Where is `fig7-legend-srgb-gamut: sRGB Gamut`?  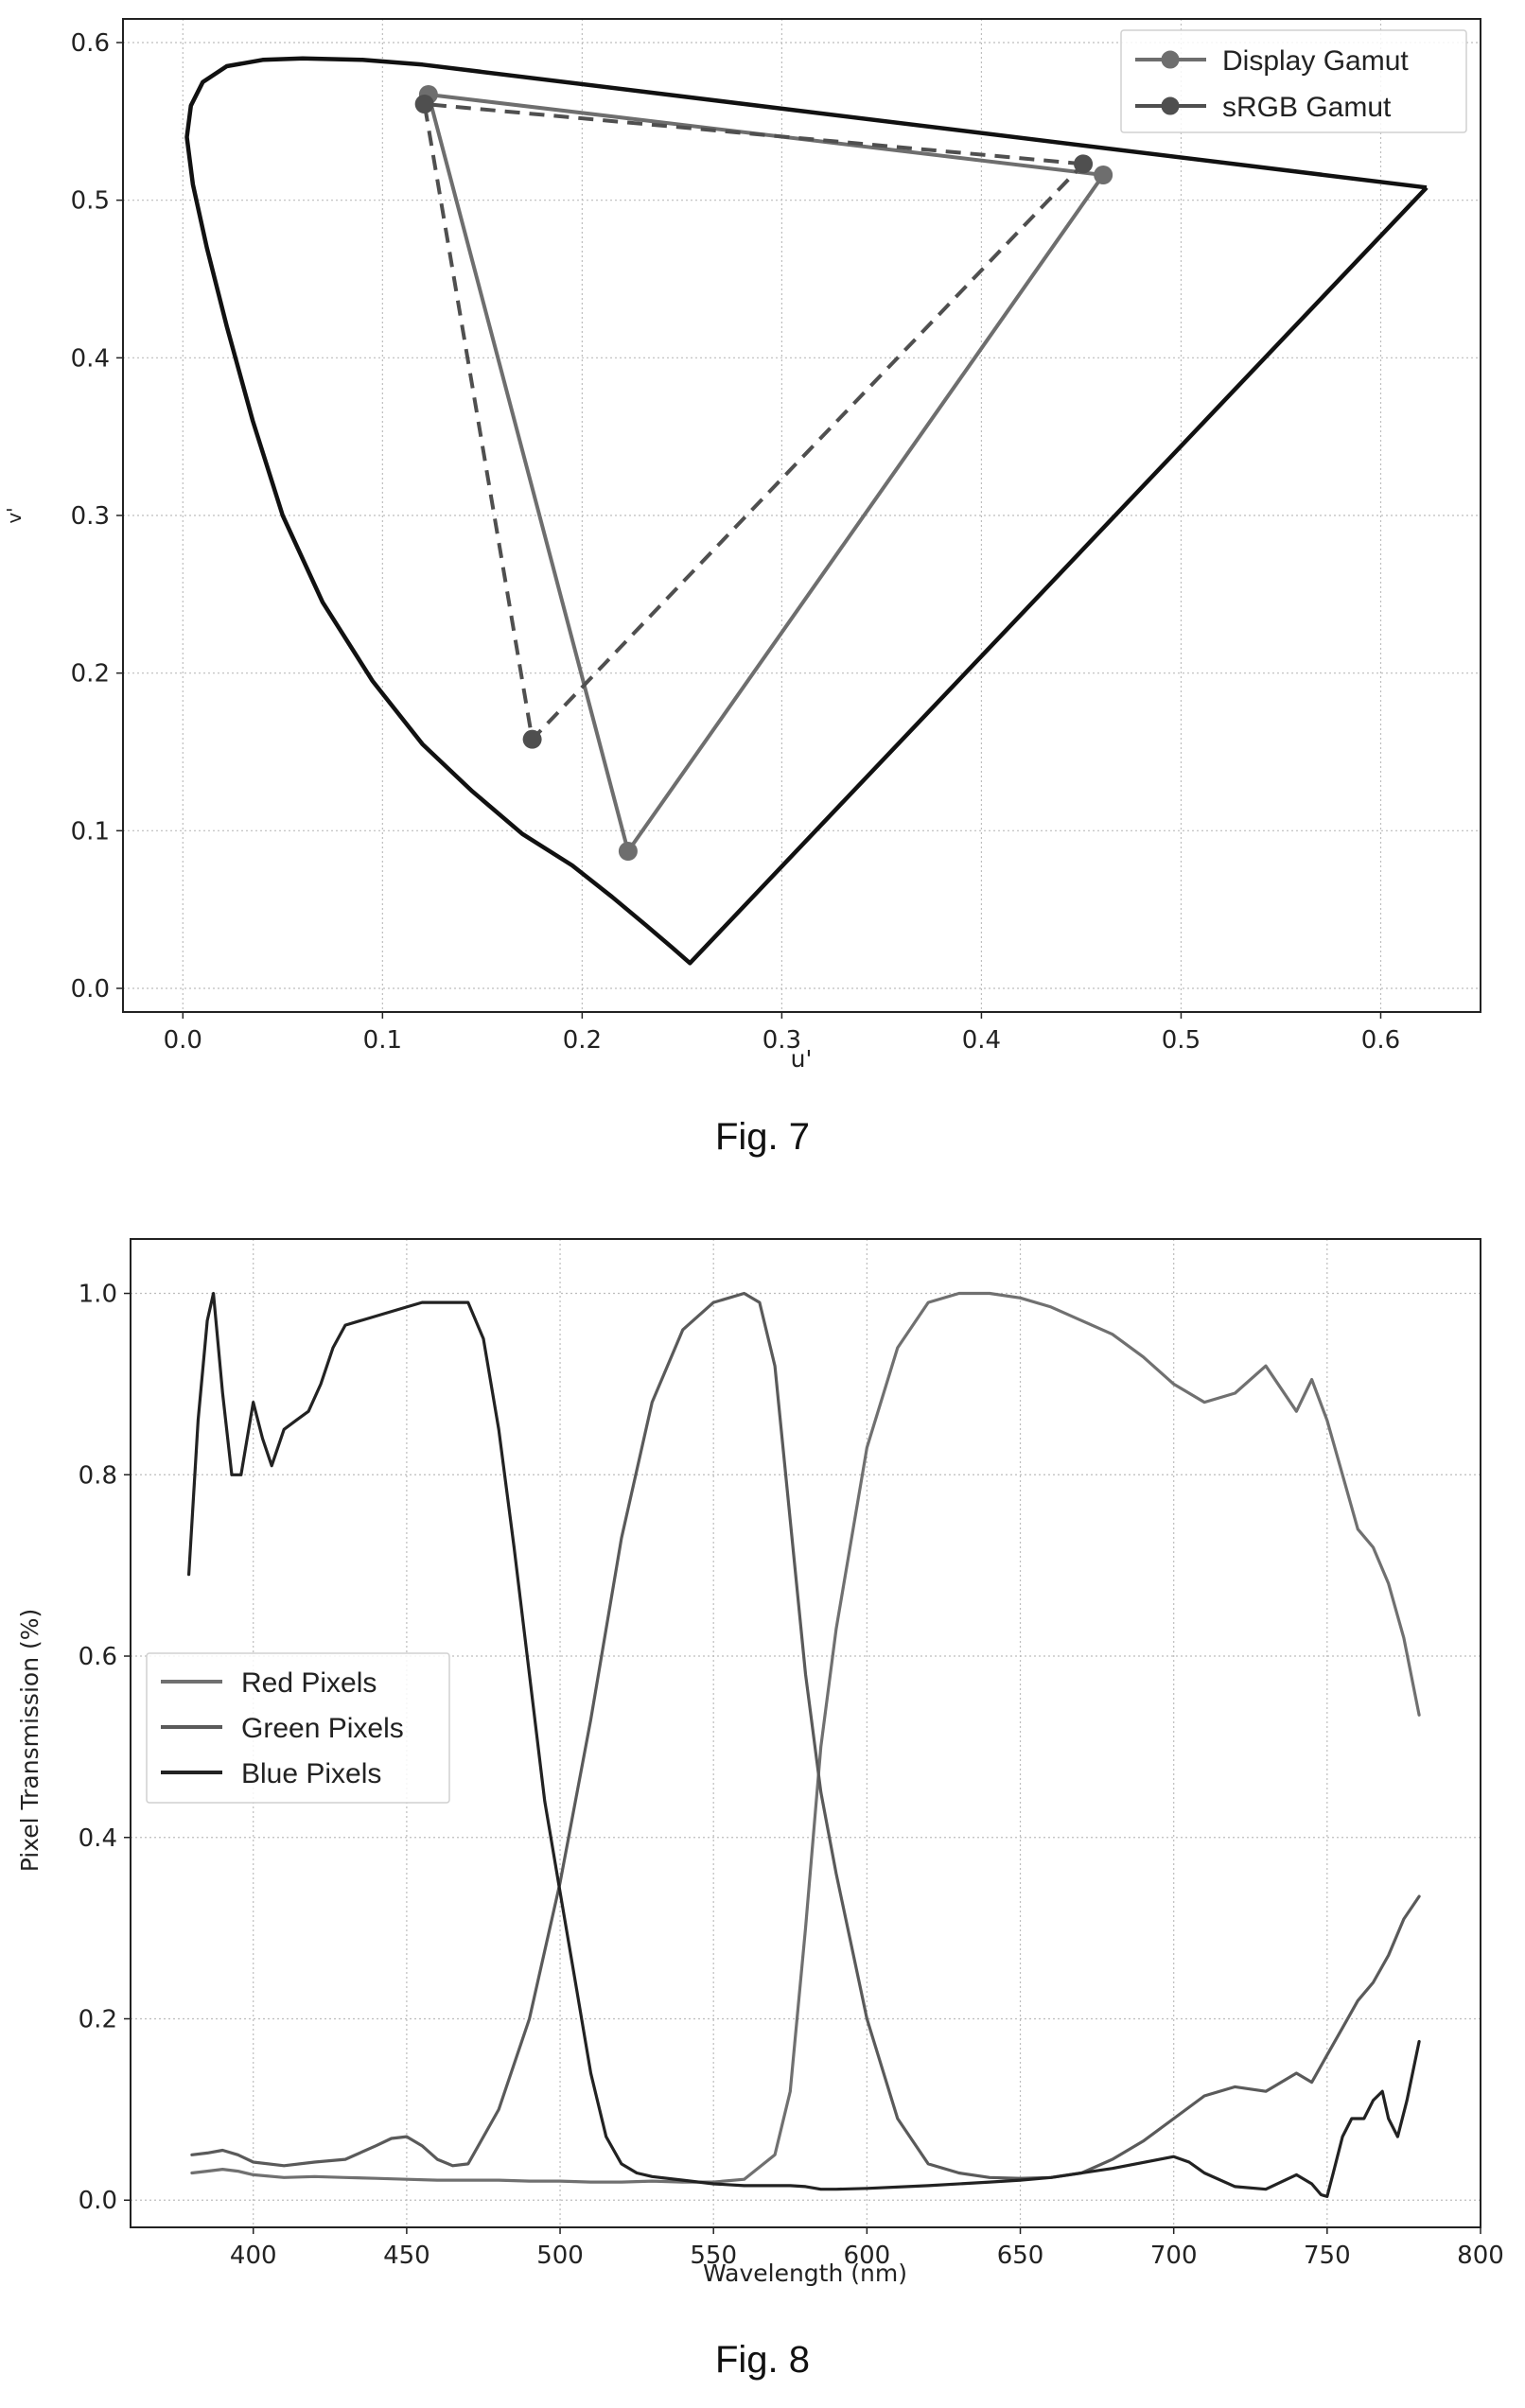
fig7-legend-srgb-gamut: sRGB Gamut is located at coordinates (1307, 107).